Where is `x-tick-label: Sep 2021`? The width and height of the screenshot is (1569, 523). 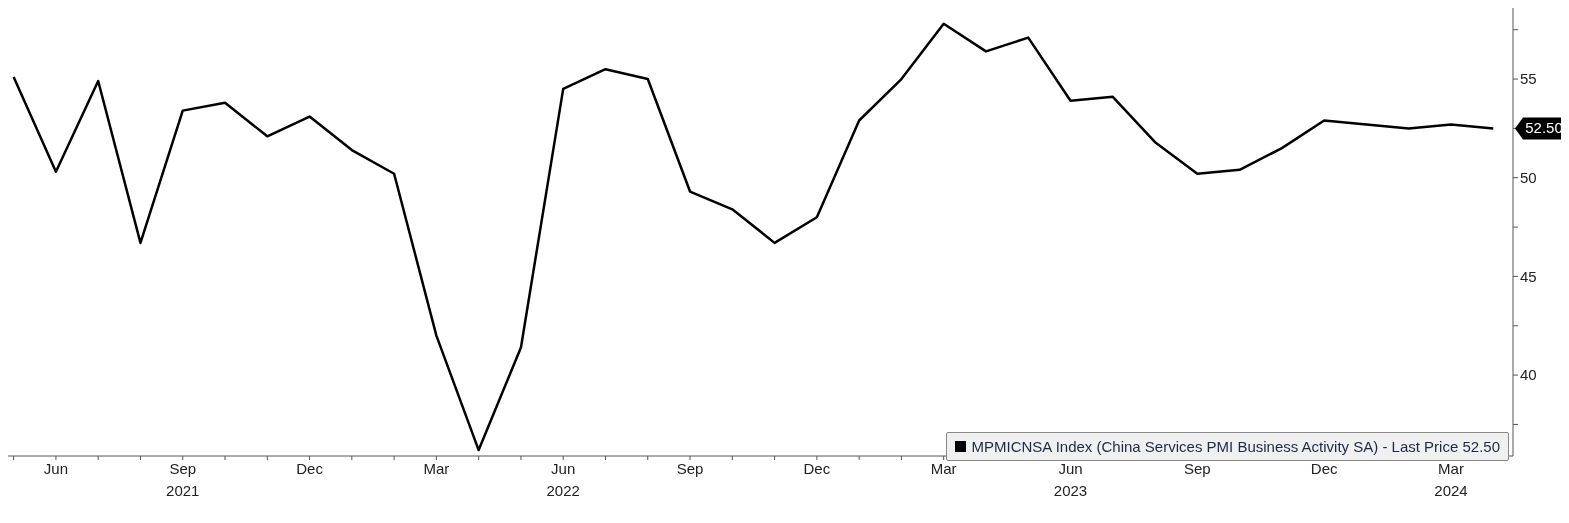
x-tick-label: Sep 2021 is located at coordinates (183, 479).